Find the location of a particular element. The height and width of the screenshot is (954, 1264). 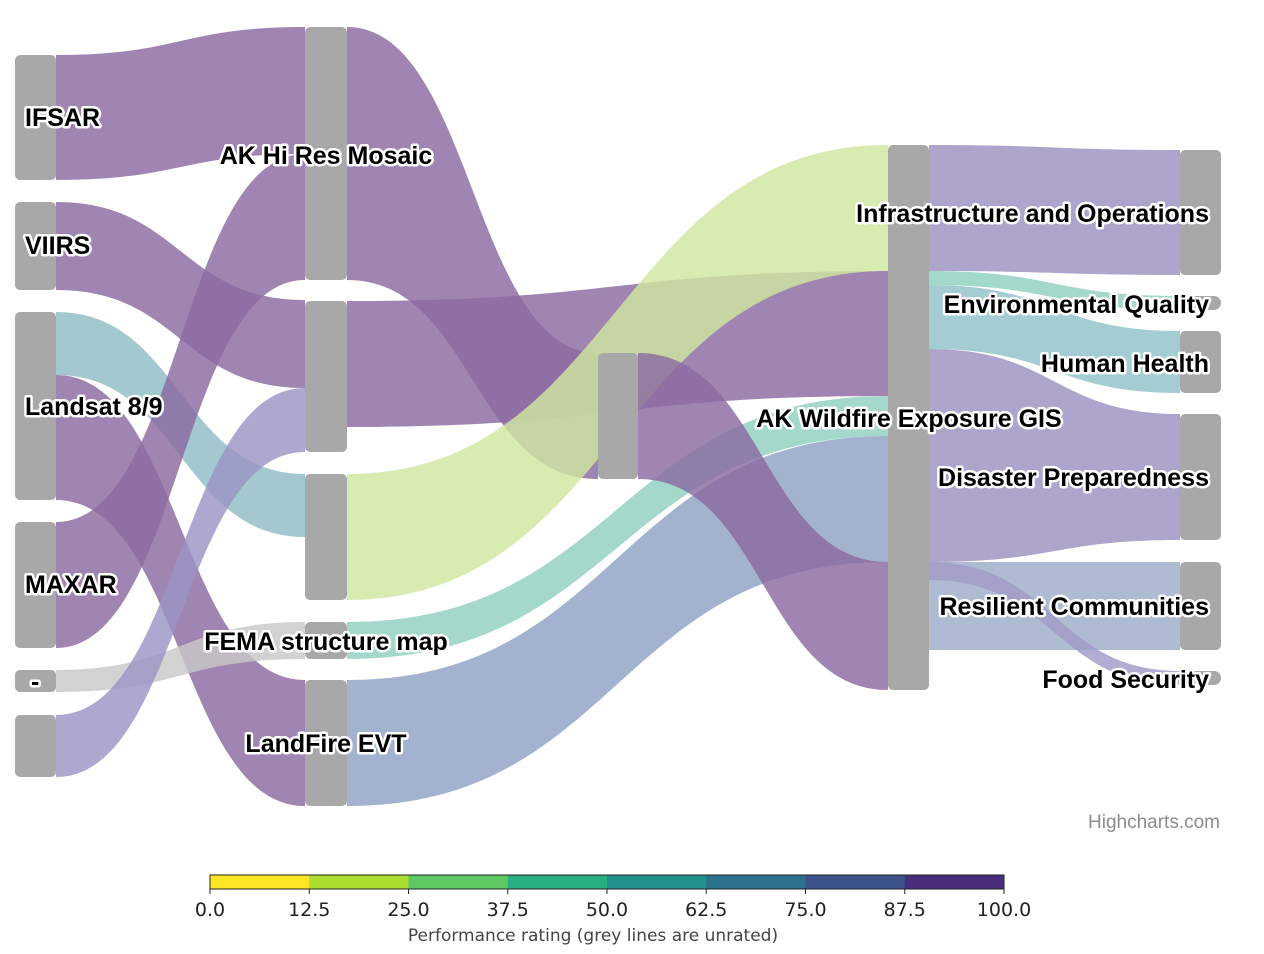

link-blank-to-mid1 is located at coordinates (180, 582).